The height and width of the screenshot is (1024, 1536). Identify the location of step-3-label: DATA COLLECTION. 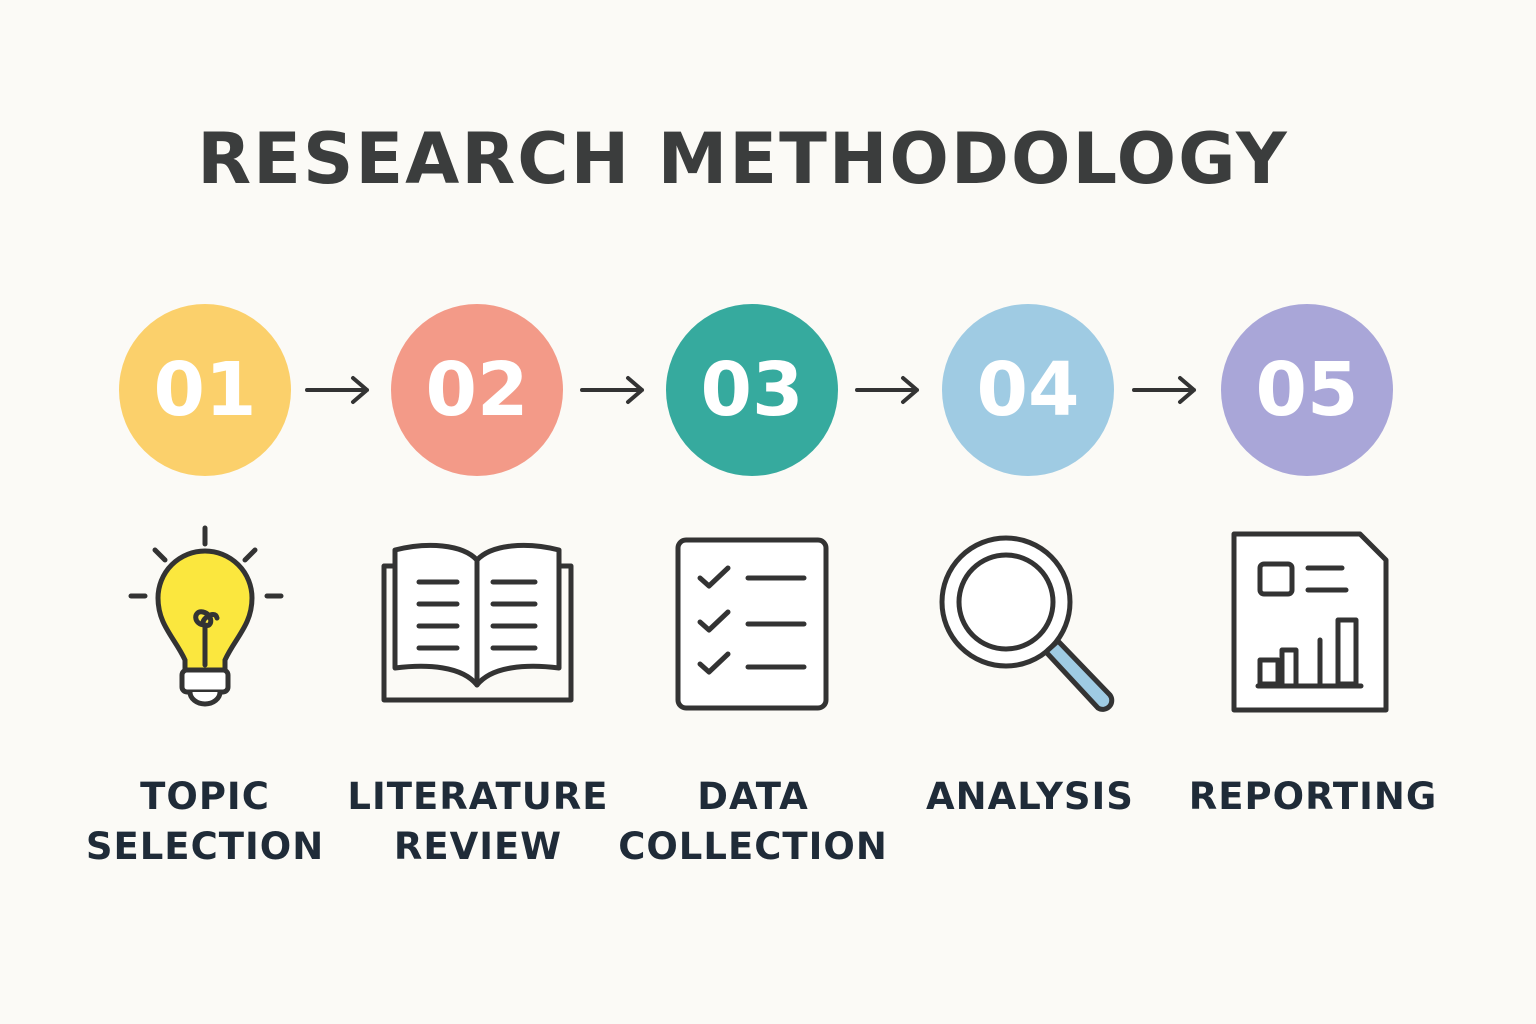
(753, 822).